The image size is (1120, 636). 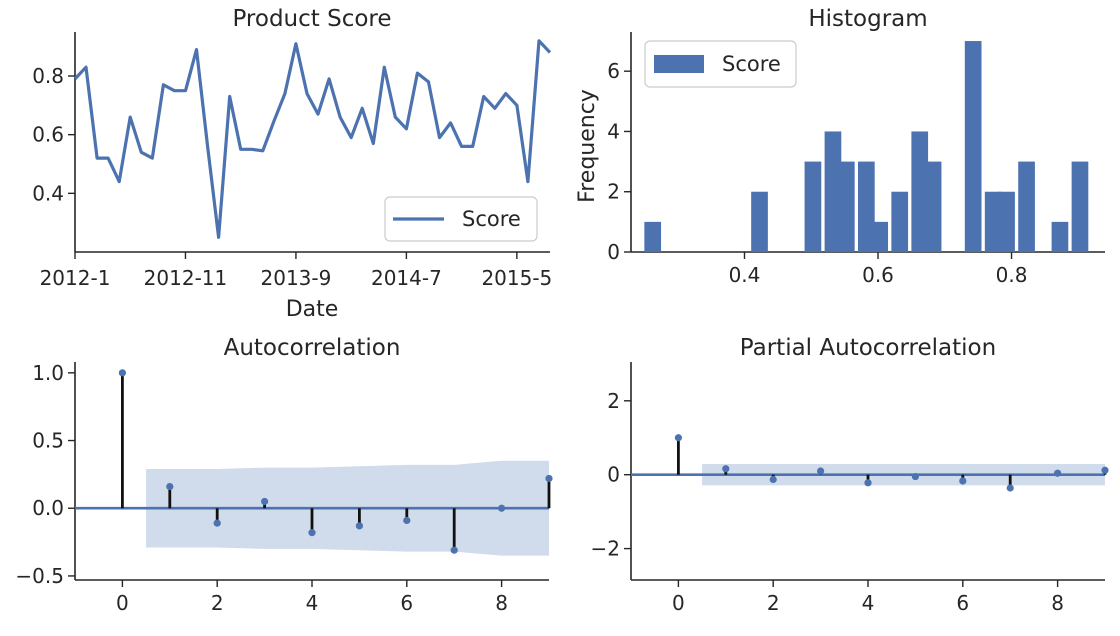 What do you see at coordinates (312, 348) in the screenshot?
I see `chart-title: Autocorrelation` at bounding box center [312, 348].